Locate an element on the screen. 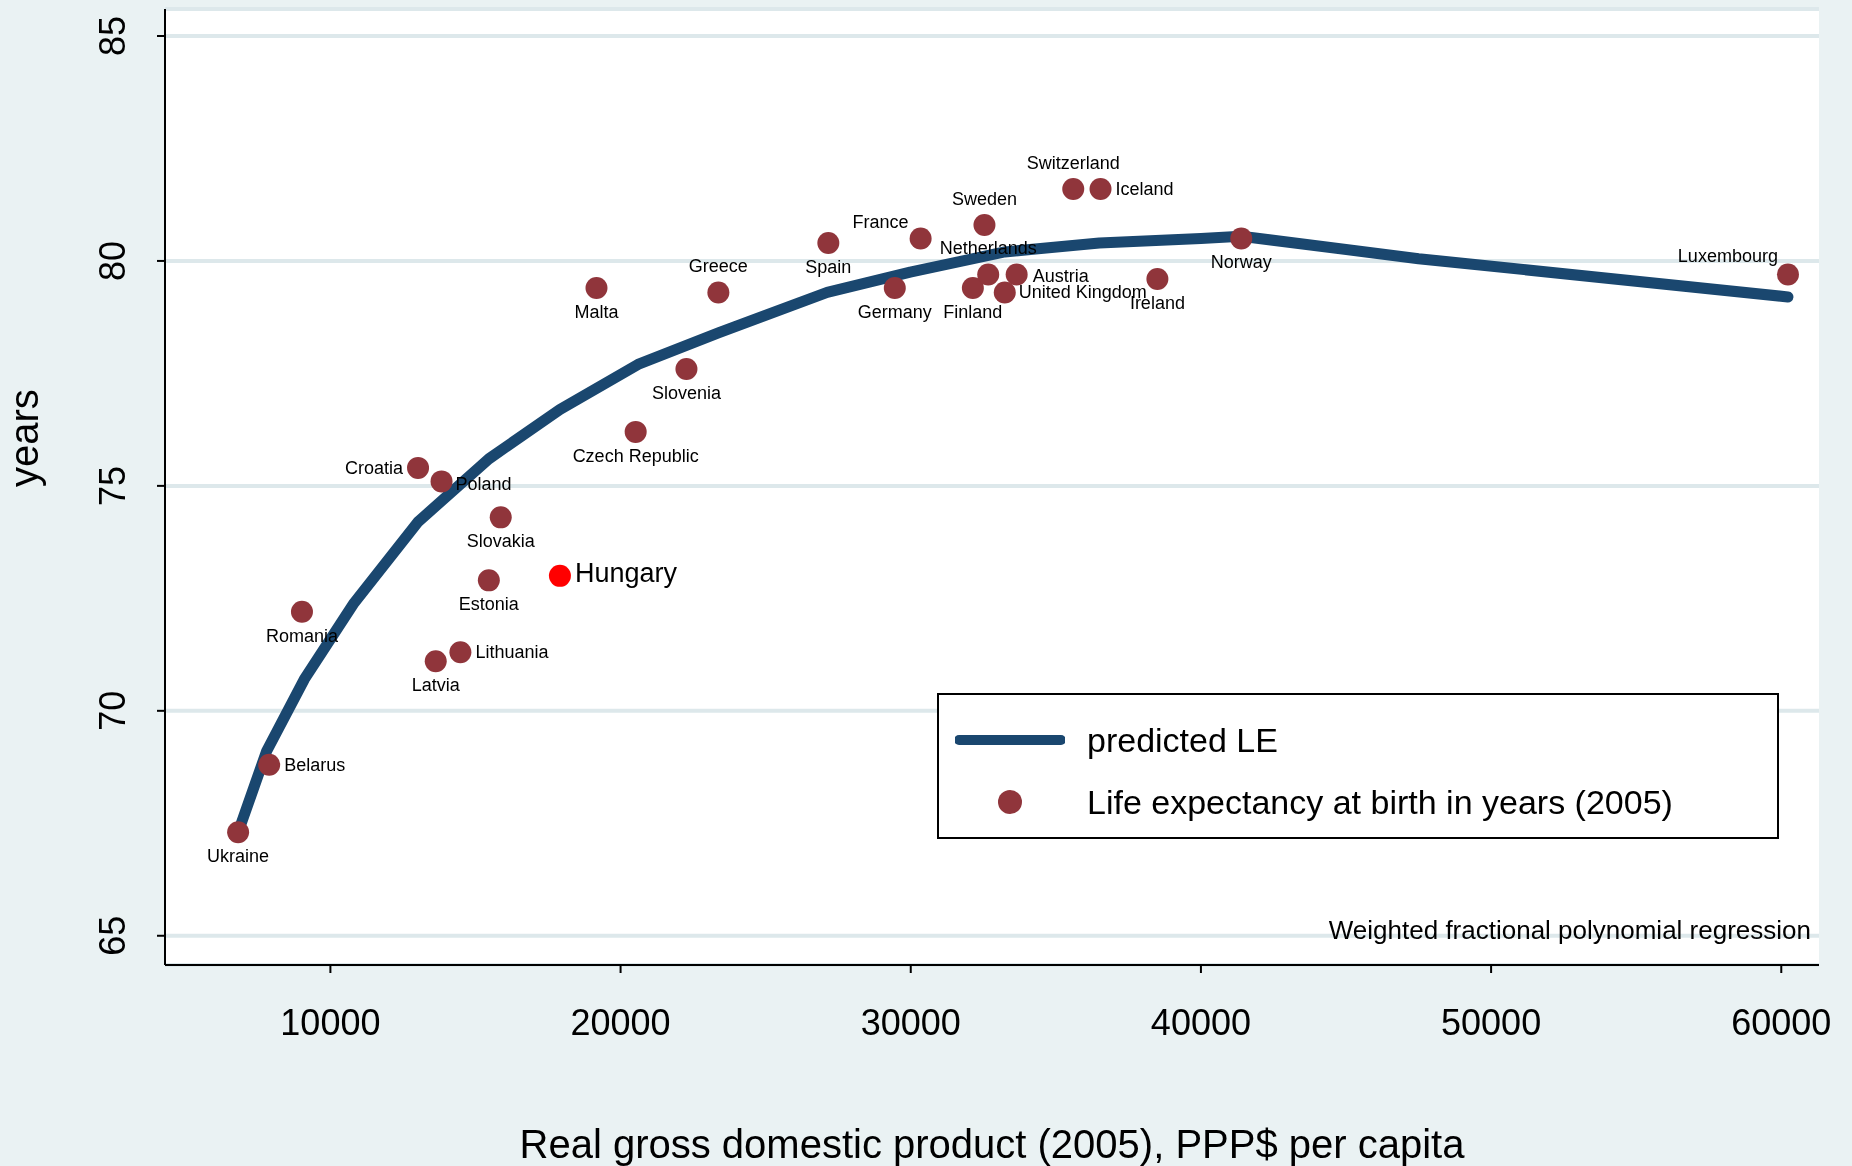 This screenshot has width=1852, height=1166. x-tick-label: 10000 is located at coordinates (330, 1022).